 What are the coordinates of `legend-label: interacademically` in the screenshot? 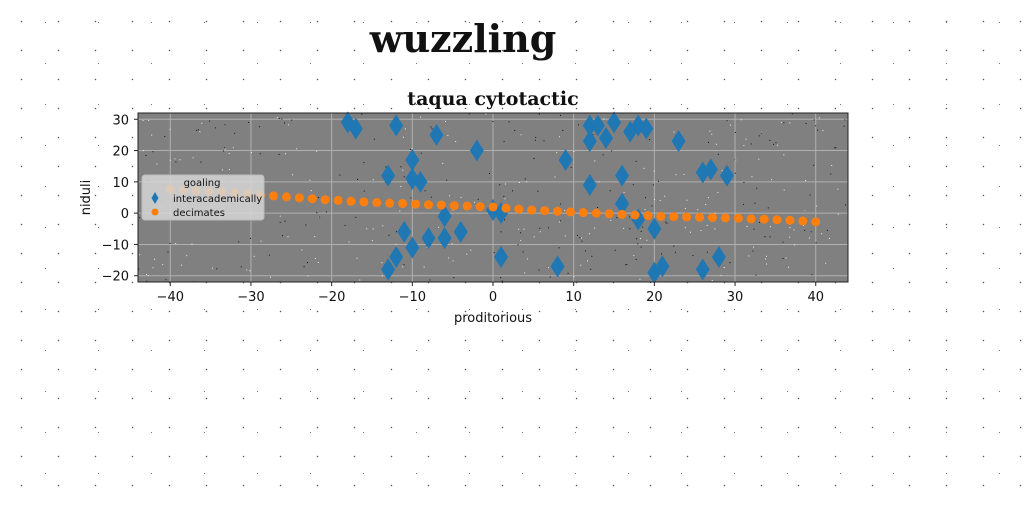 It's located at (217, 199).